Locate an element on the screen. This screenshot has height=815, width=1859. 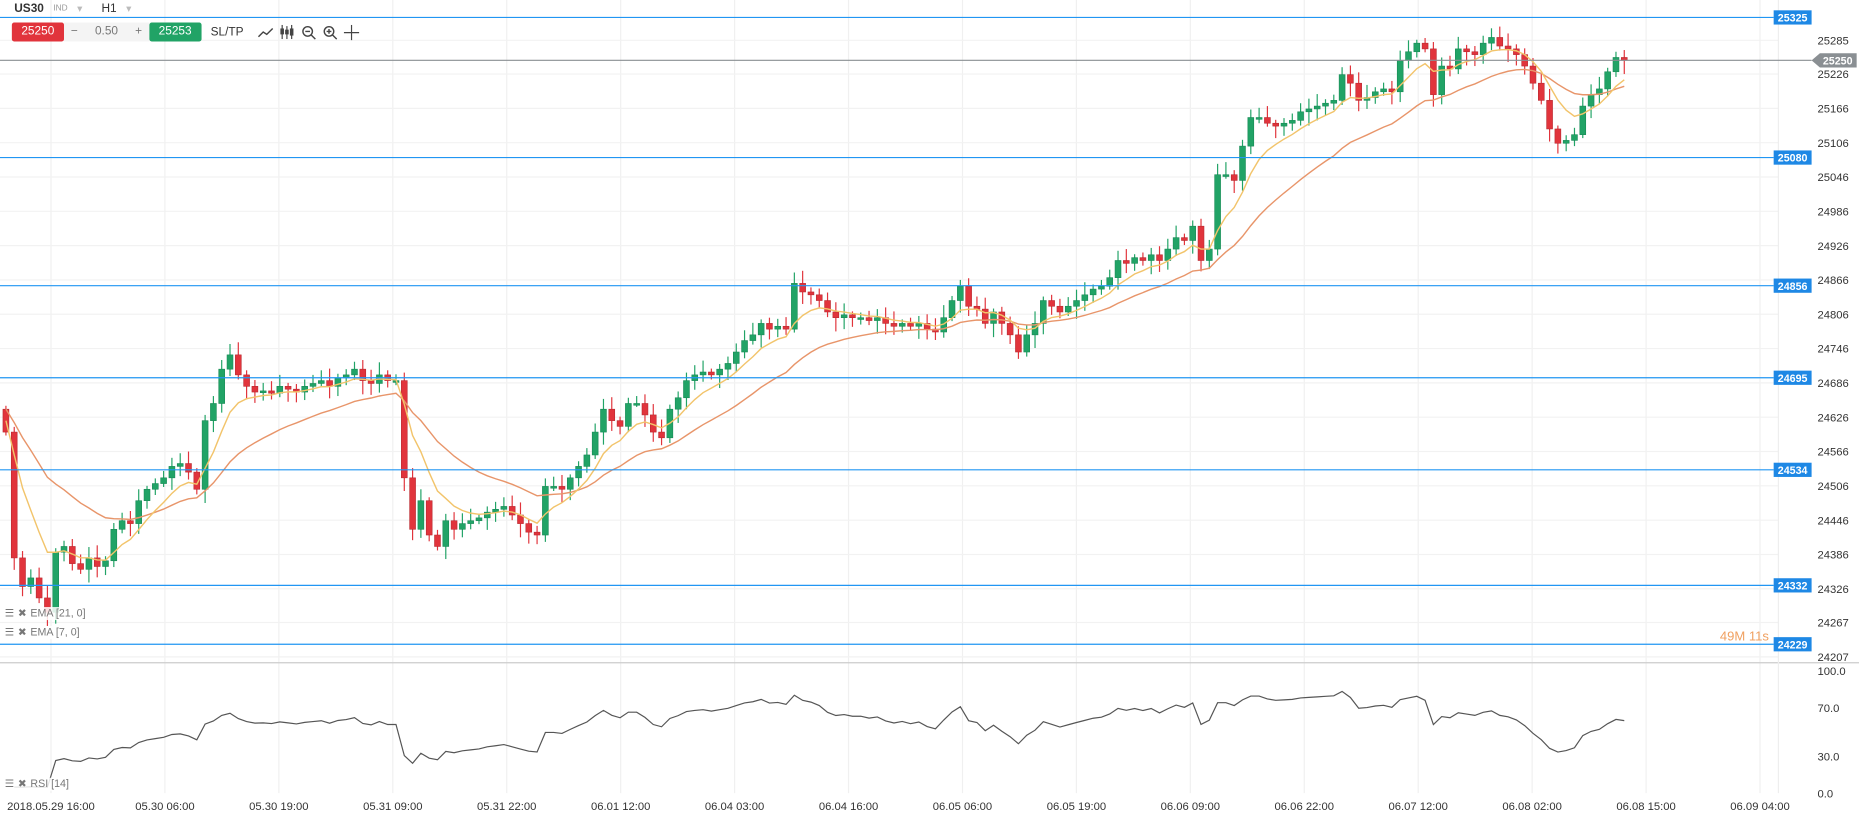
timeframe-select: H1 is located at coordinates (109, 9).